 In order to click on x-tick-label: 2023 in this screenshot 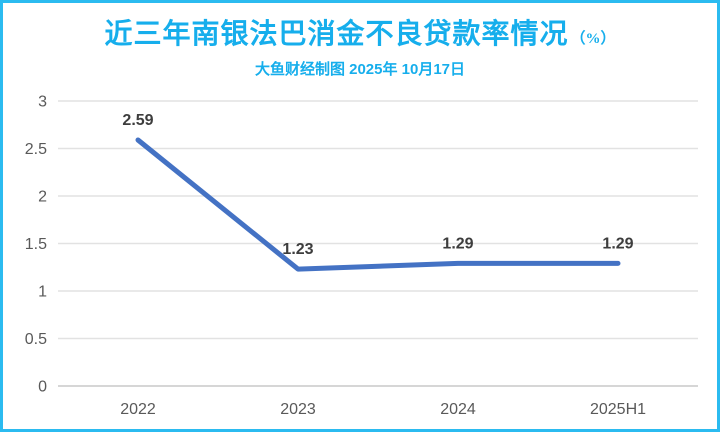, I will do `click(298, 409)`.